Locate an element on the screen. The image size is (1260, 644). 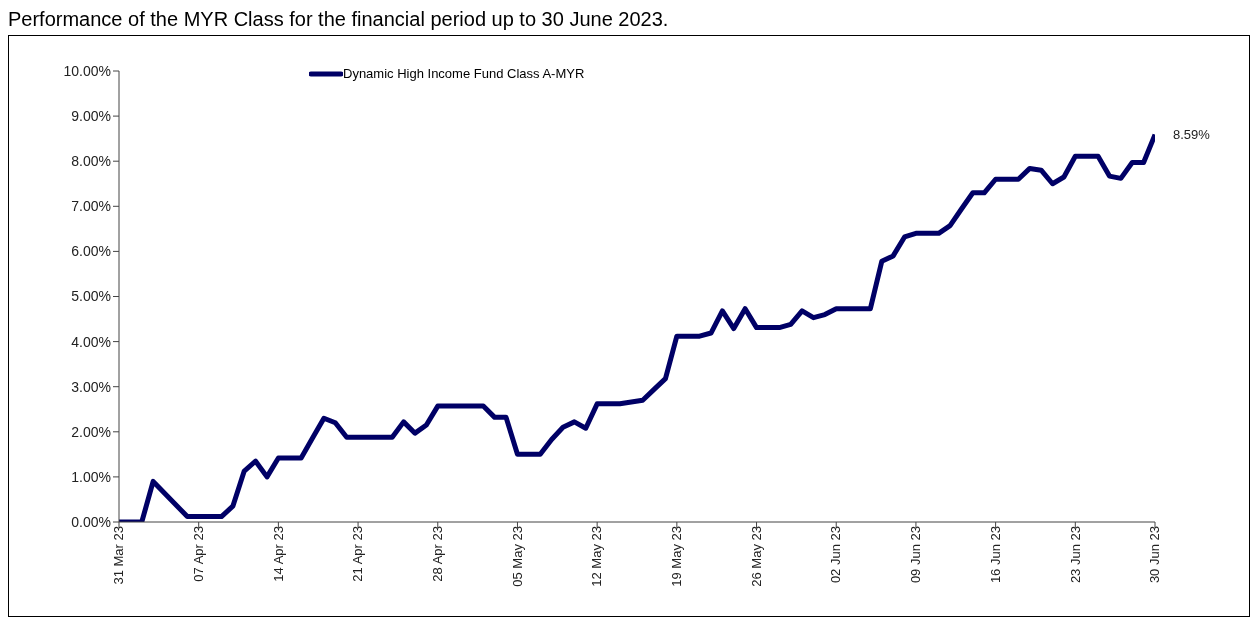
y-tick-label: 9.00% is located at coordinates (91, 116).